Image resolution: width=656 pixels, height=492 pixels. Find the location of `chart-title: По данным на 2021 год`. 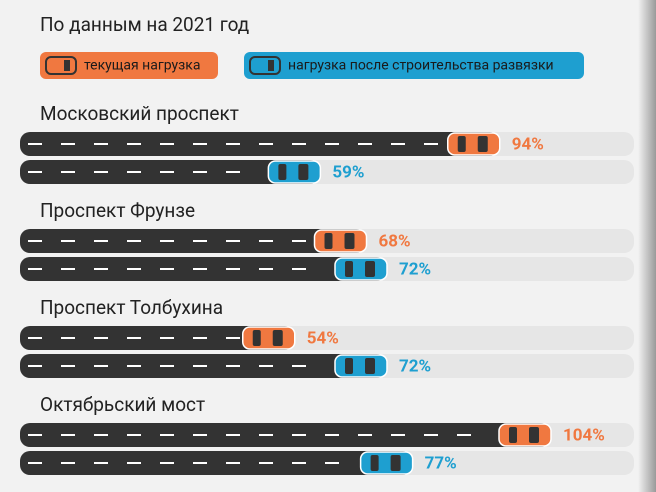

chart-title: По данным на 2021 год is located at coordinates (144, 24).